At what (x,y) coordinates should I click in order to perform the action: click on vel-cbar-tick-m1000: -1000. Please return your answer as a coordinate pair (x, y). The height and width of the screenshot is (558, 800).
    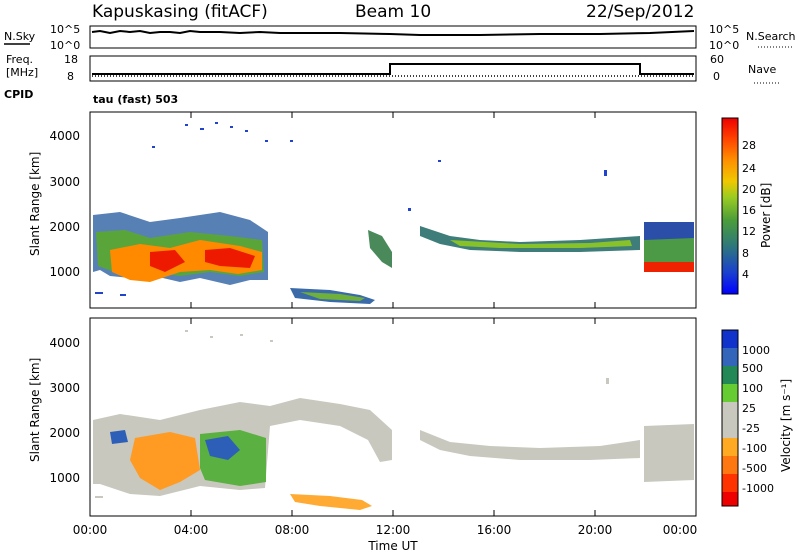
    Looking at the image, I should click on (758, 488).